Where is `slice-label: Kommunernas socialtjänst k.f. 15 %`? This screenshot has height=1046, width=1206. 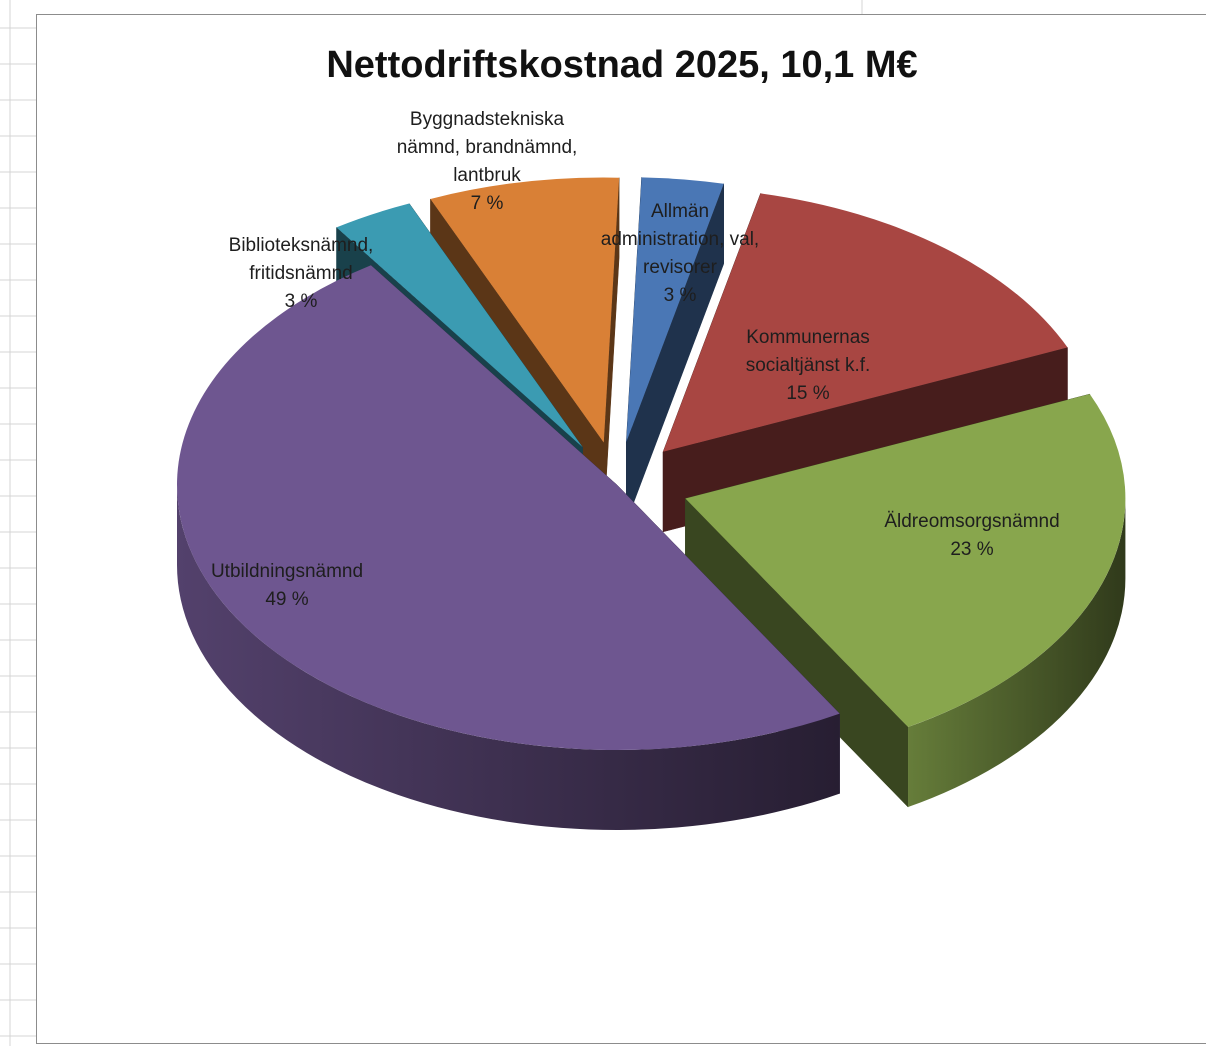 slice-label: Kommunernas socialtjänst k.f. 15 % is located at coordinates (808, 365).